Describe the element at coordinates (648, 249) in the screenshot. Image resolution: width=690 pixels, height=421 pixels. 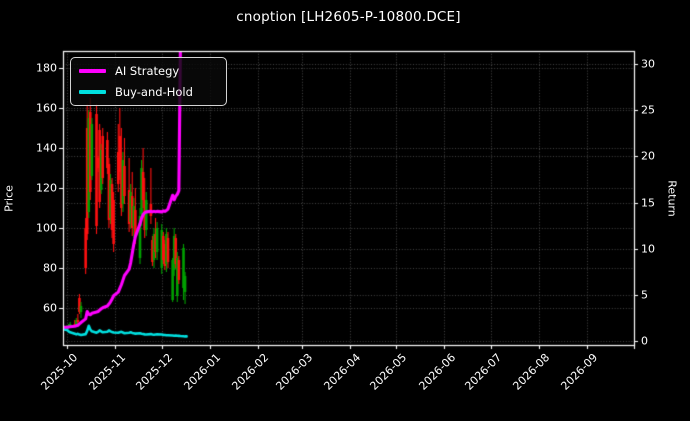
I see `return-tick-label: 10` at that location.